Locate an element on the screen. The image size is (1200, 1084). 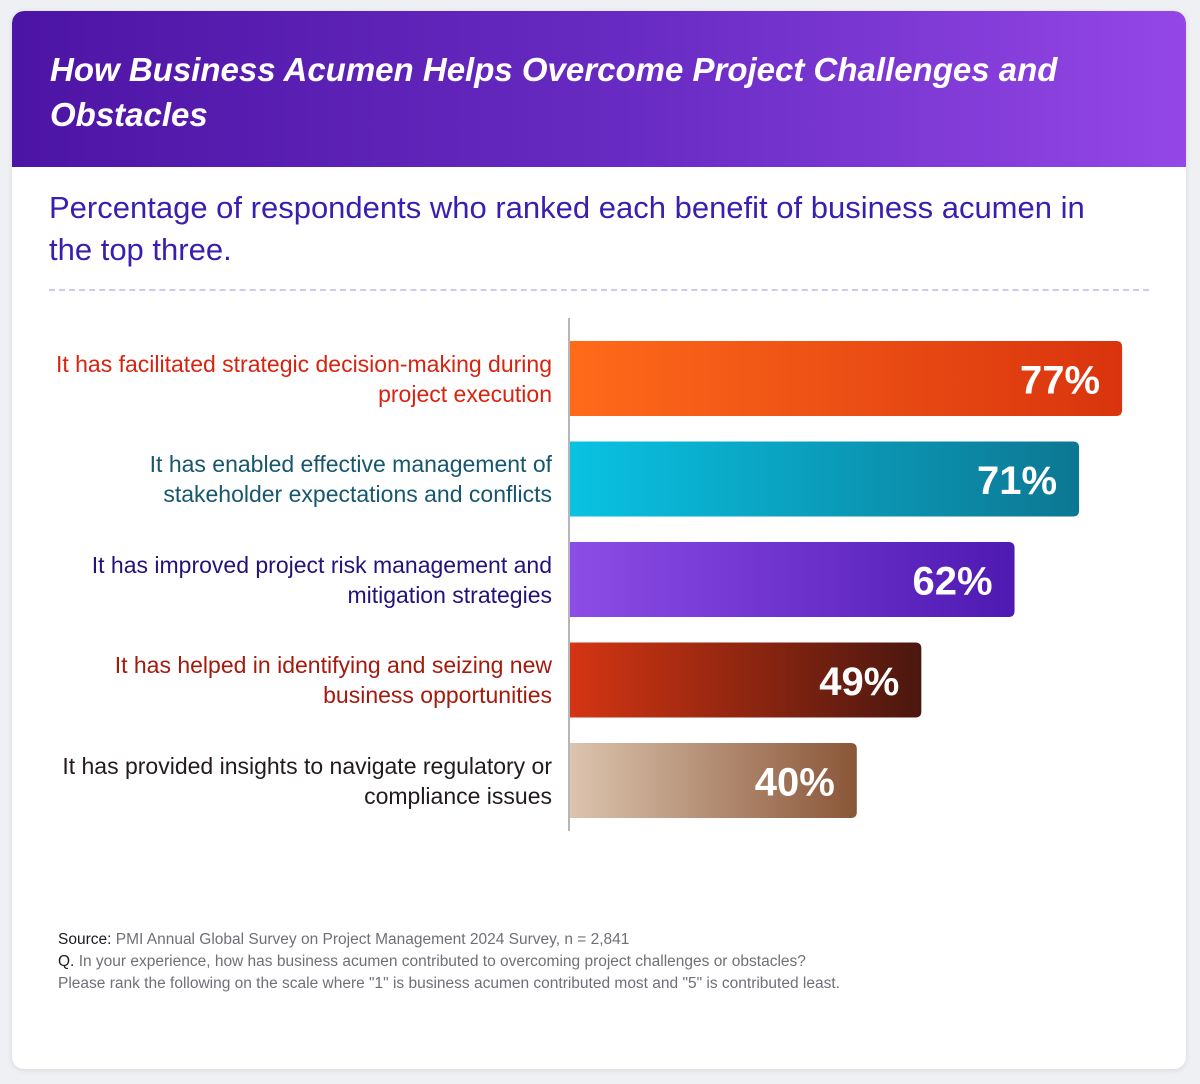
question-key: Q. is located at coordinates (66, 961).